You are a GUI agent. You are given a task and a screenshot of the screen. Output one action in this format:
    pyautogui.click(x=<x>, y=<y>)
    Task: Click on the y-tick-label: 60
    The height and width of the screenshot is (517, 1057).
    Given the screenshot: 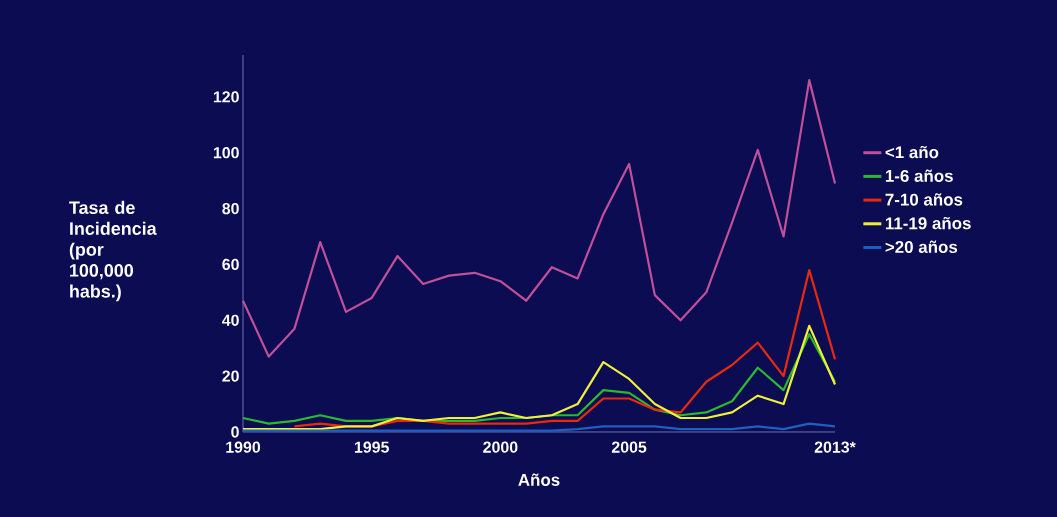 What is the action you would take?
    pyautogui.click(x=230, y=264)
    